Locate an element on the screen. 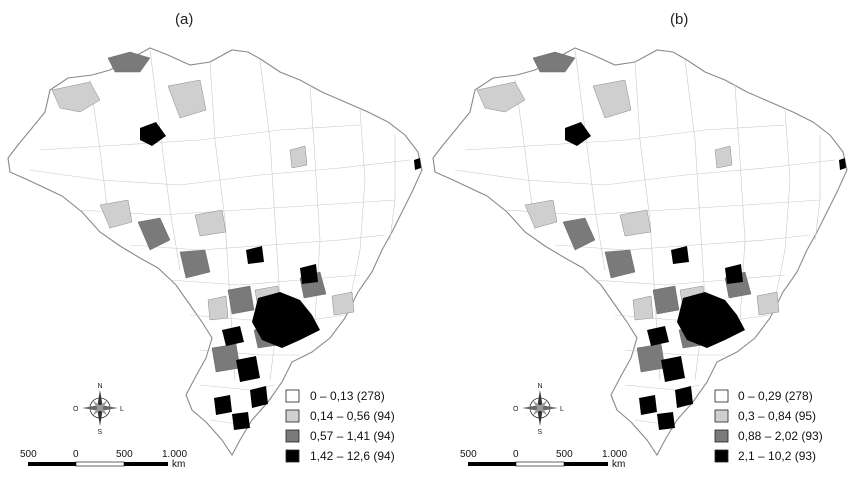 The width and height of the screenshot is (850, 479). scale-tick-a-1: 0 is located at coordinates (76, 454).